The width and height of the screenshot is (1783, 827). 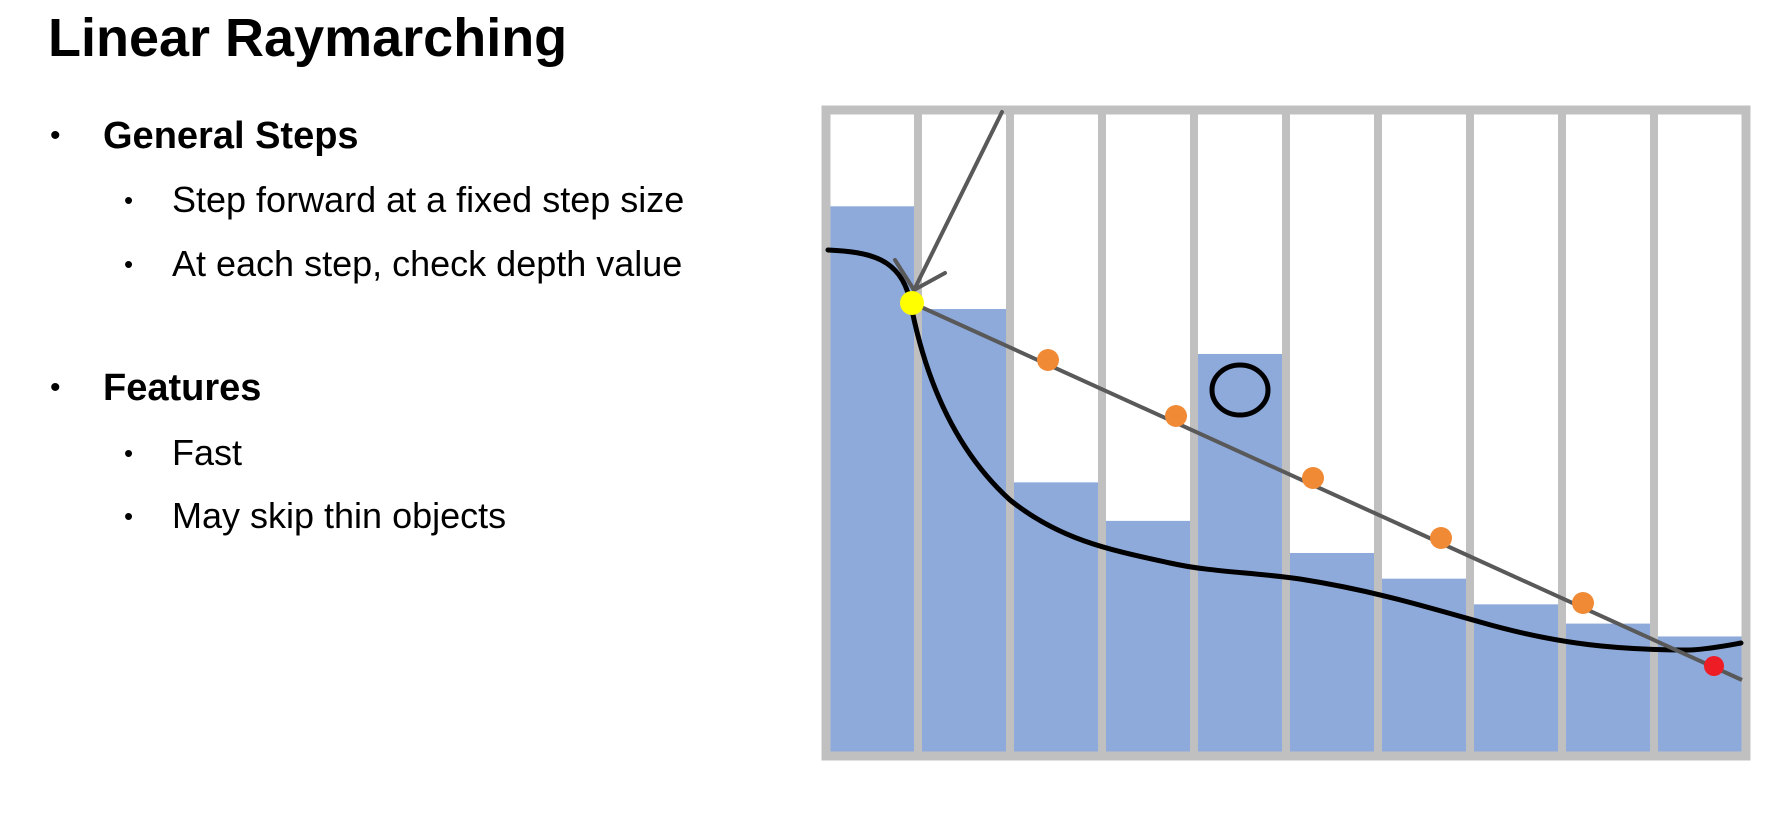 I want to click on section-heading-features: • Features, so click(x=156, y=387).